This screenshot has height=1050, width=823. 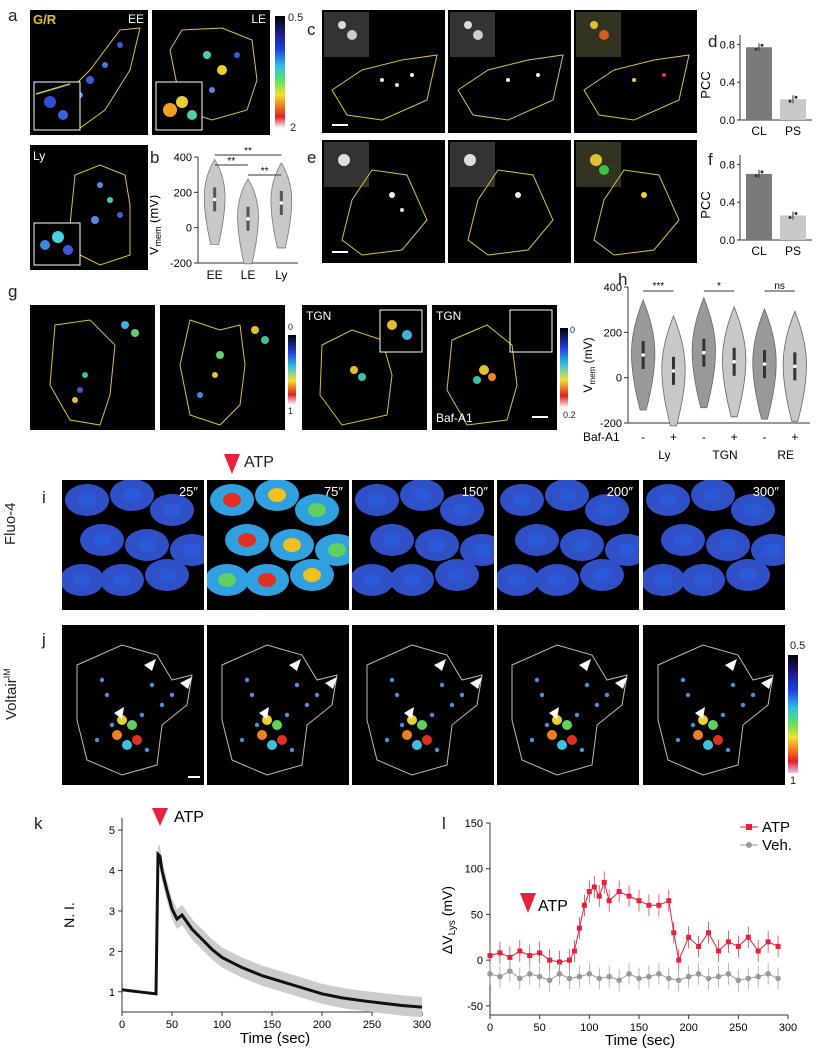 What do you see at coordinates (311, 29) in the screenshot?
I see `panel-label-c: c` at bounding box center [311, 29].